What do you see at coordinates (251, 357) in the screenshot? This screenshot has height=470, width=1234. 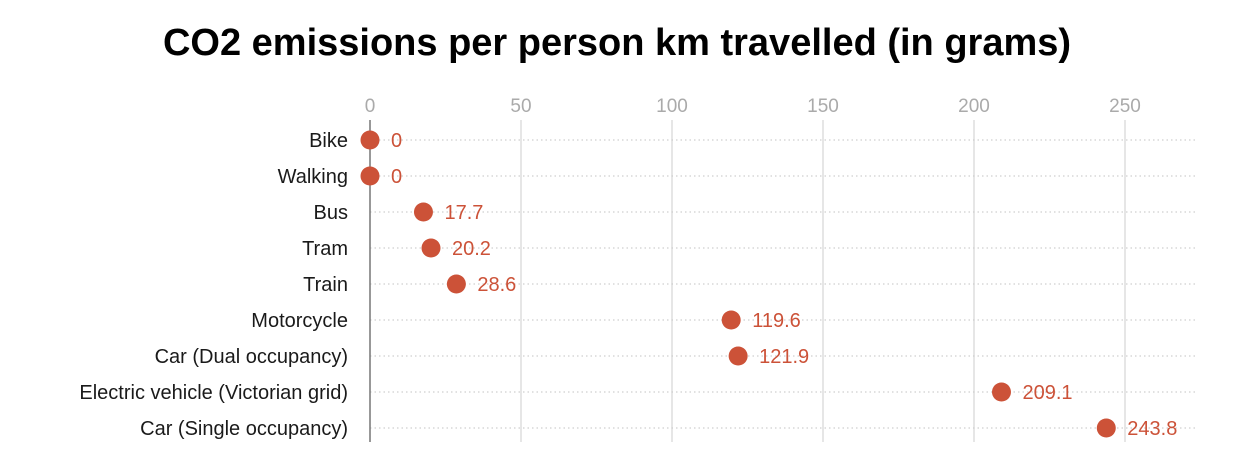 I see `category-label: Car (Dual occupancy)` at bounding box center [251, 357].